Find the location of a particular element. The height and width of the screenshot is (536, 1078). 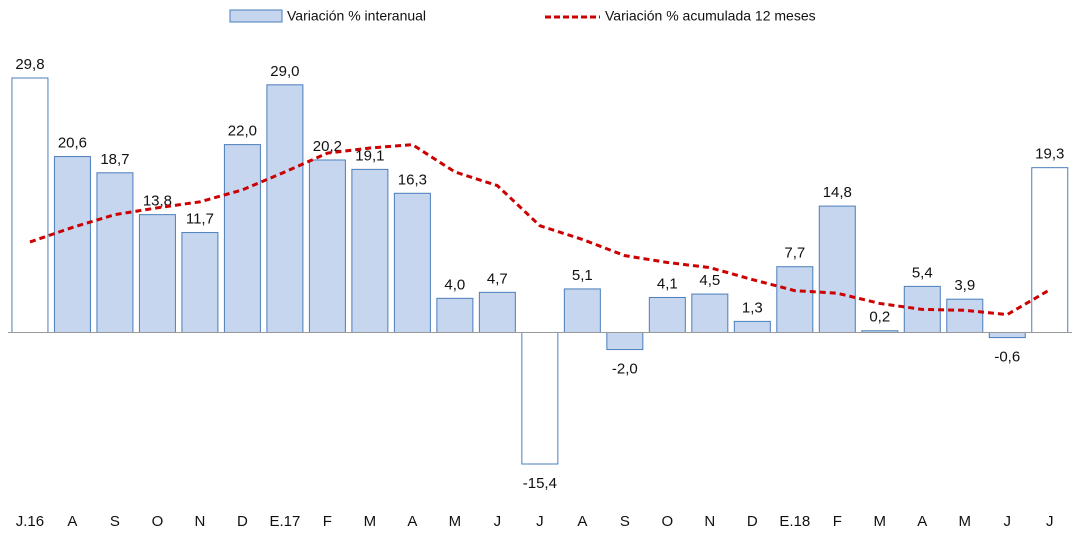

data-label: 5,1 is located at coordinates (582, 275).